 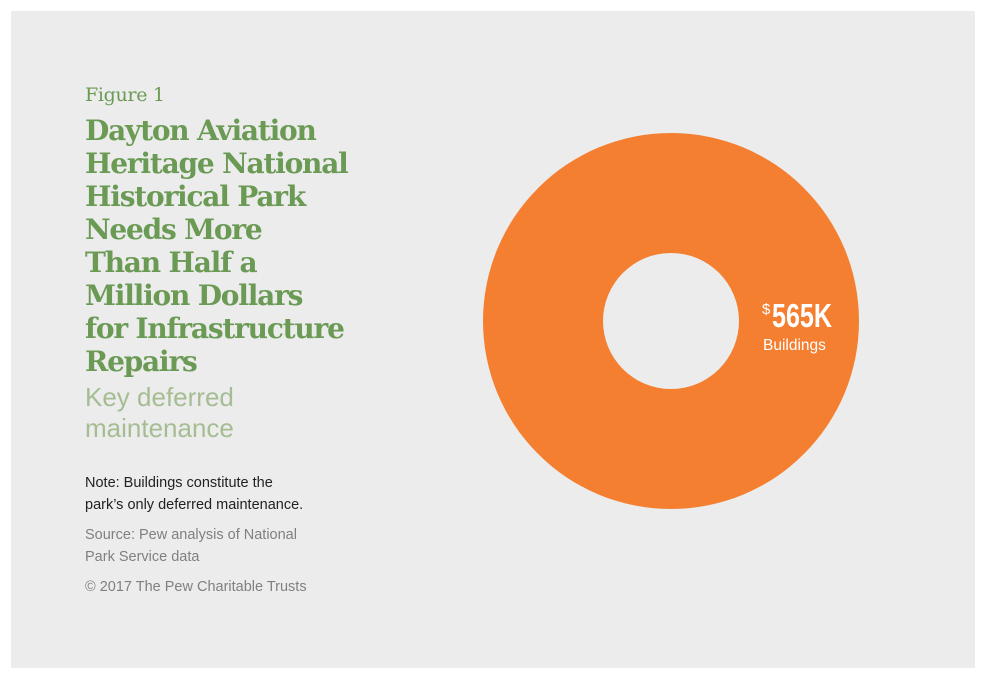 I want to click on title-line: Than Half a, so click(x=171, y=262).